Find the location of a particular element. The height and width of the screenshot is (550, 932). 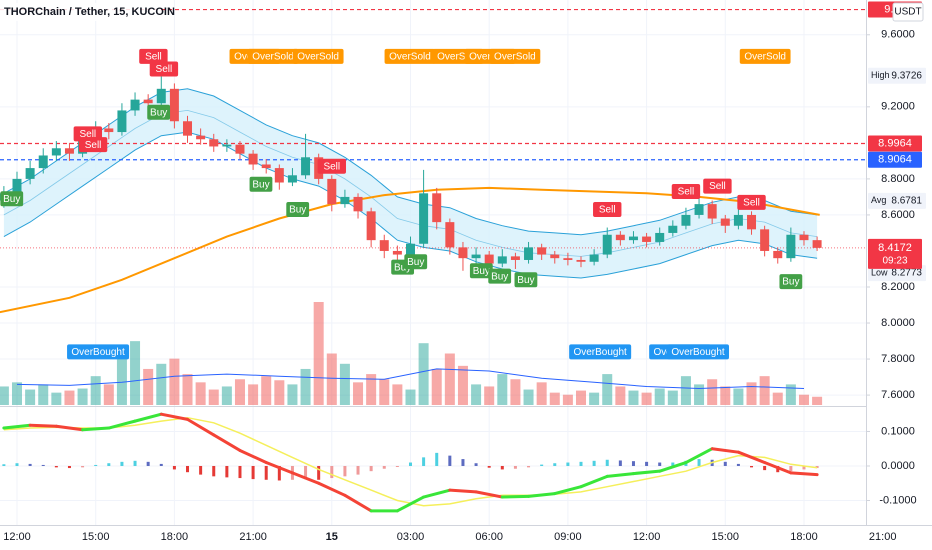

x-tick-label: 15 is located at coordinates (332, 537).